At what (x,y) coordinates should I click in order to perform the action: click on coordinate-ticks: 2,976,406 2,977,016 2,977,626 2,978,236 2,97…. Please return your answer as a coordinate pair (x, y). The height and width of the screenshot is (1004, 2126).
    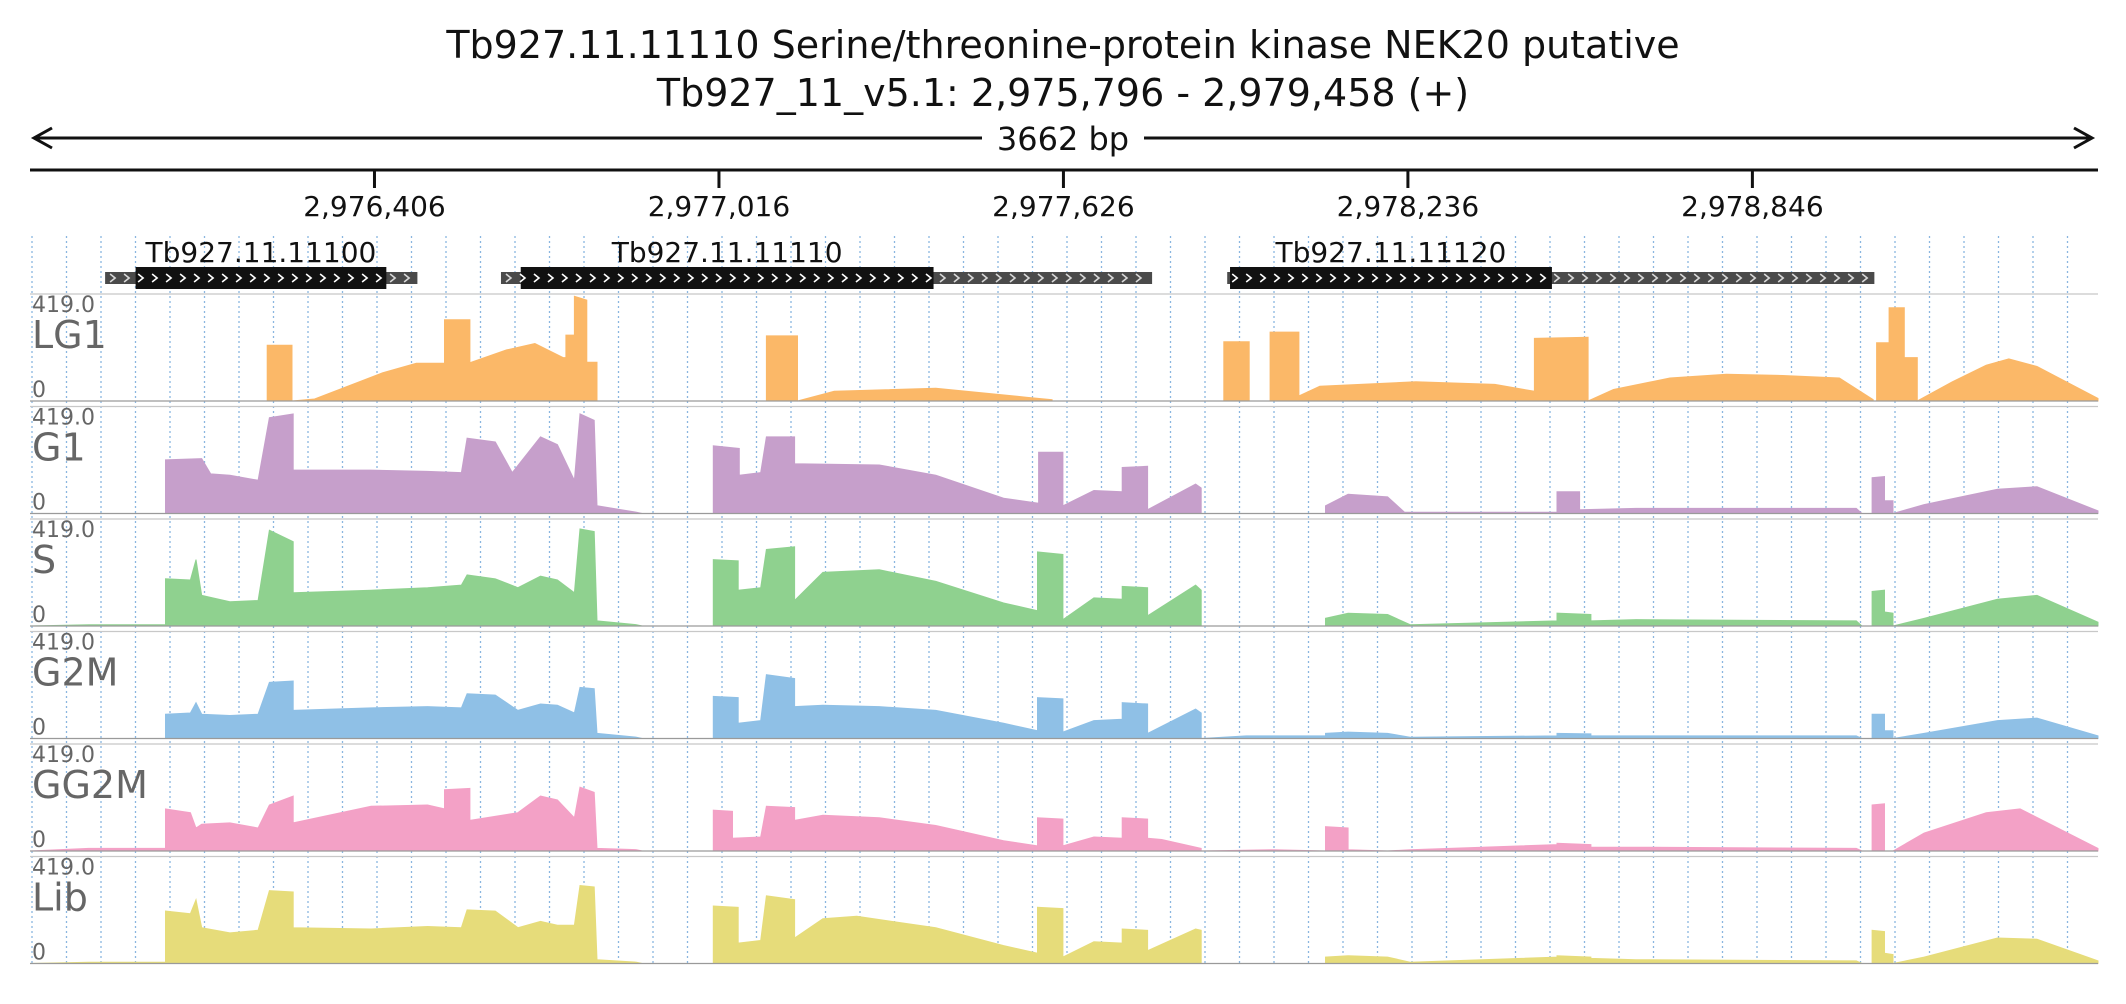
    Looking at the image, I should click on (1063, 196).